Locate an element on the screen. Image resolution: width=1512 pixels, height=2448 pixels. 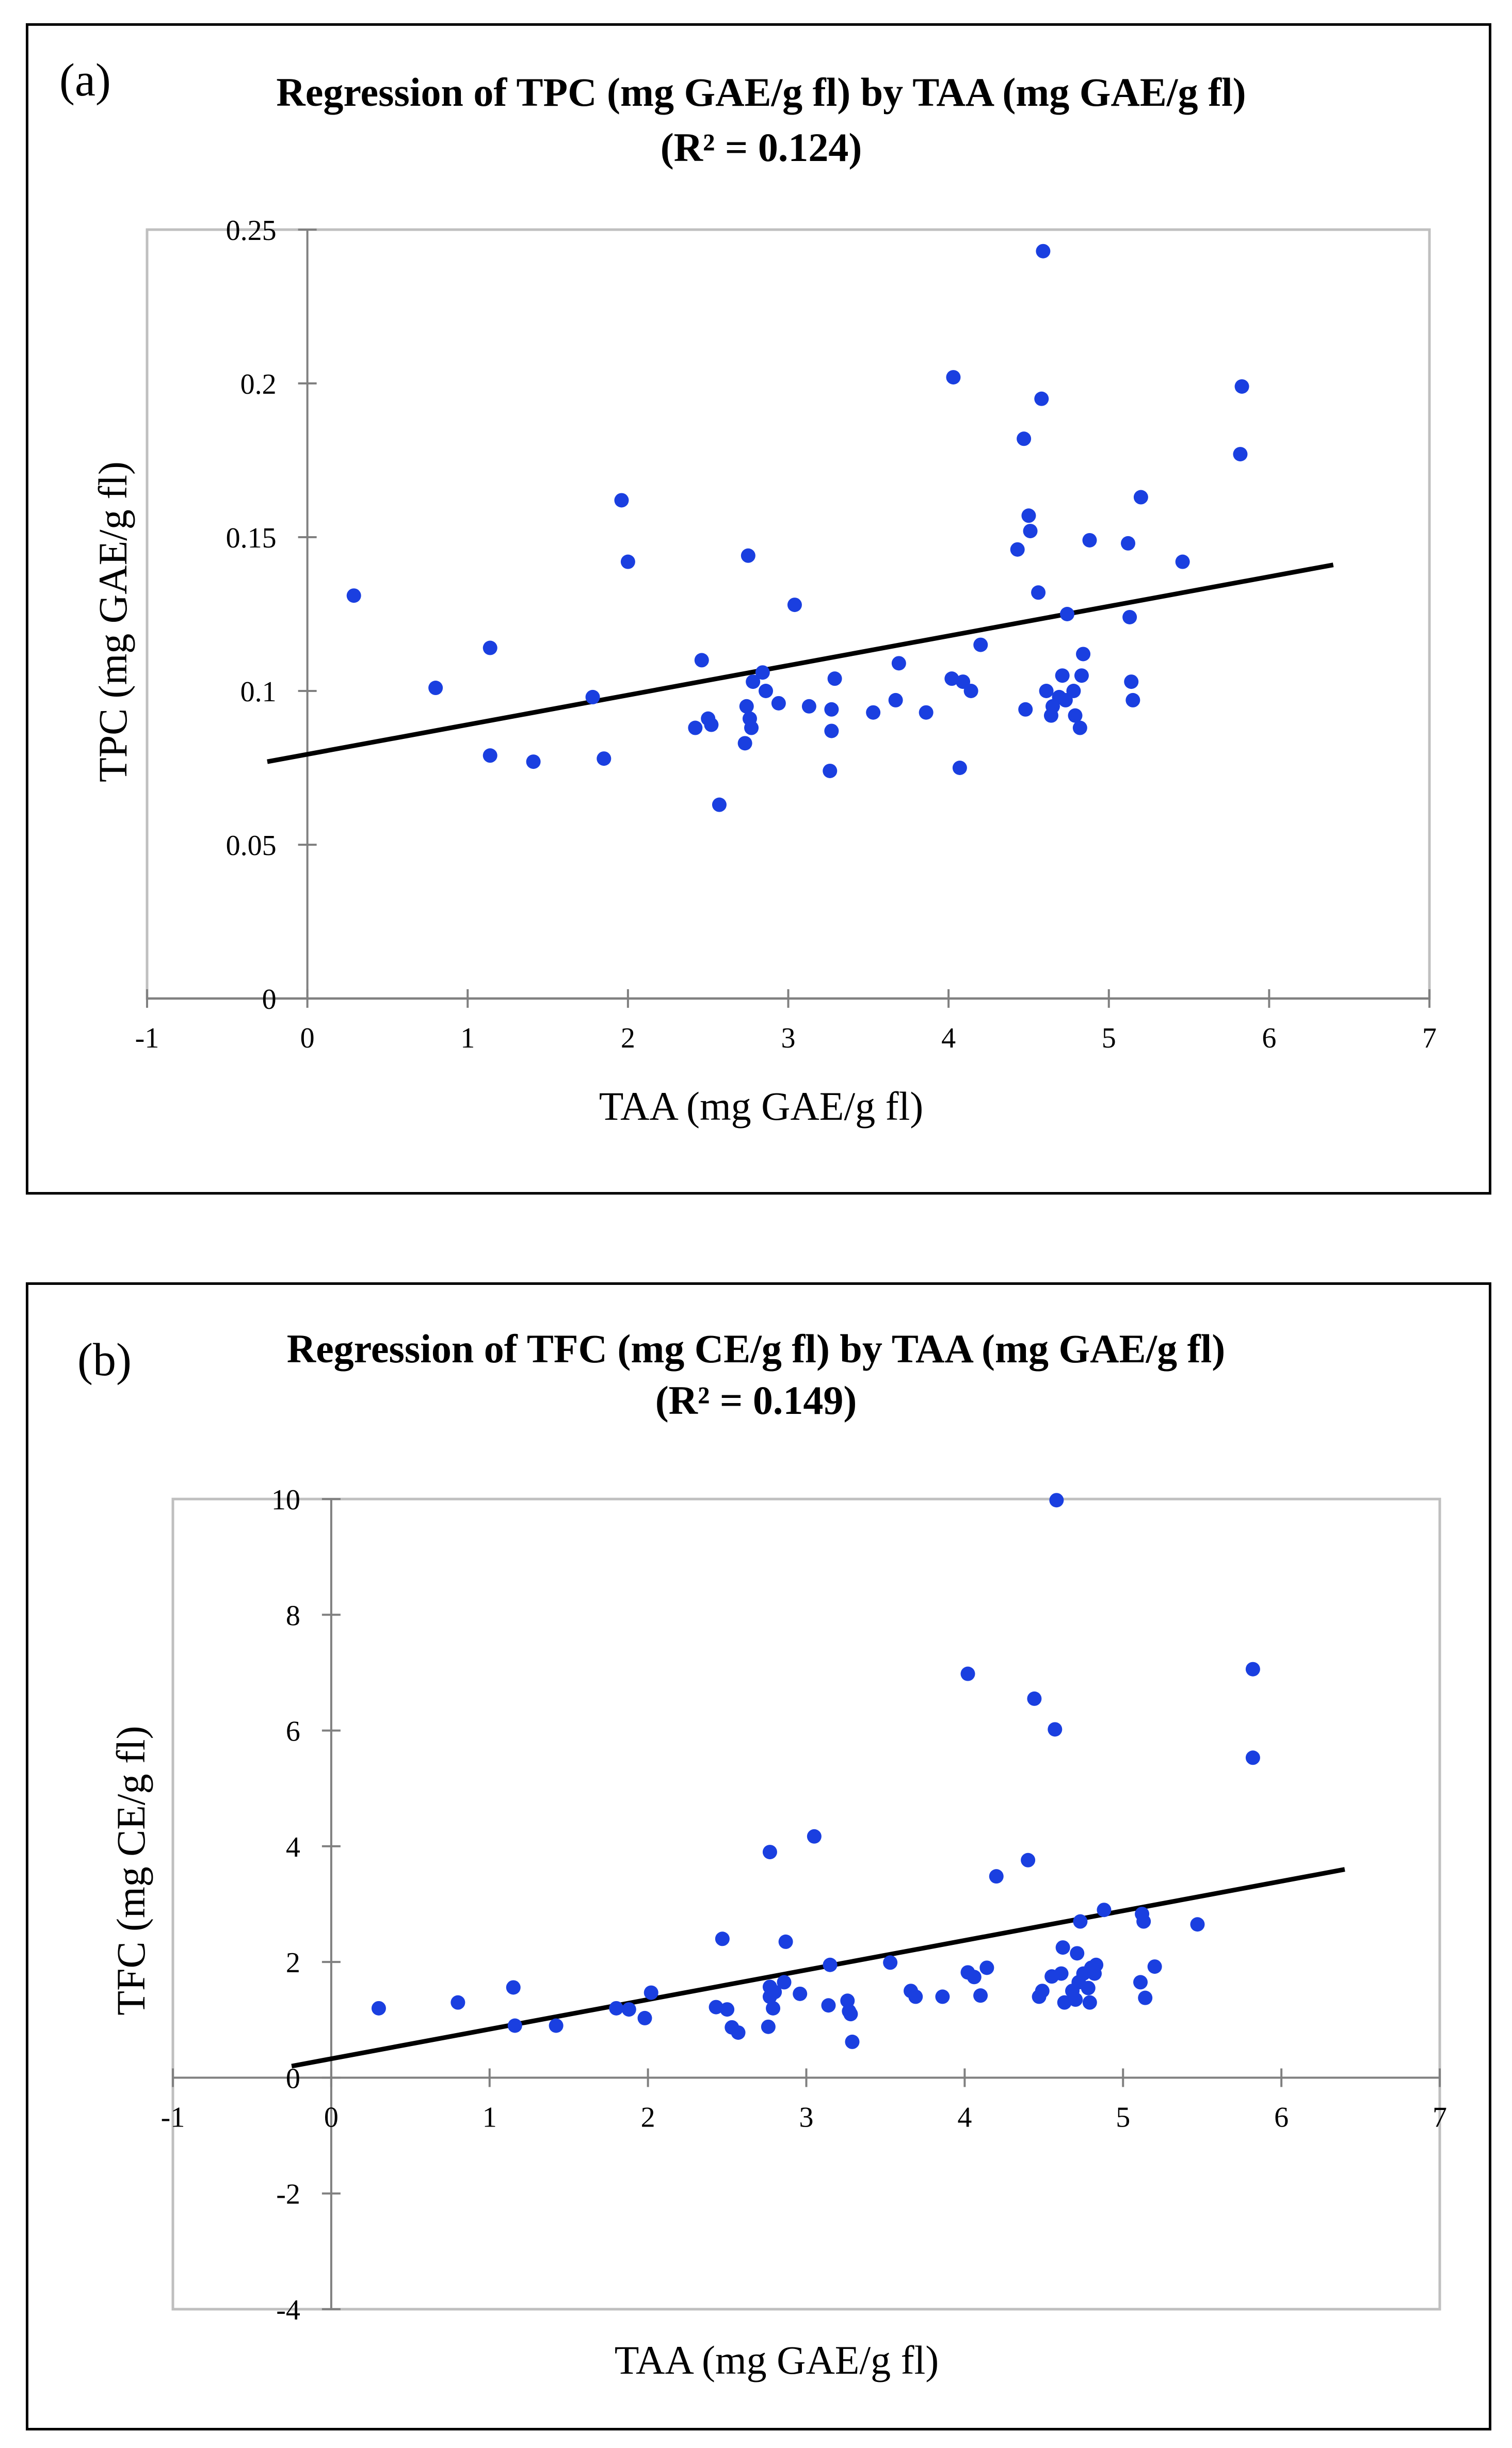
x-axis-title-b: TAA (mg GAE/g fl) is located at coordinates (777, 2360).